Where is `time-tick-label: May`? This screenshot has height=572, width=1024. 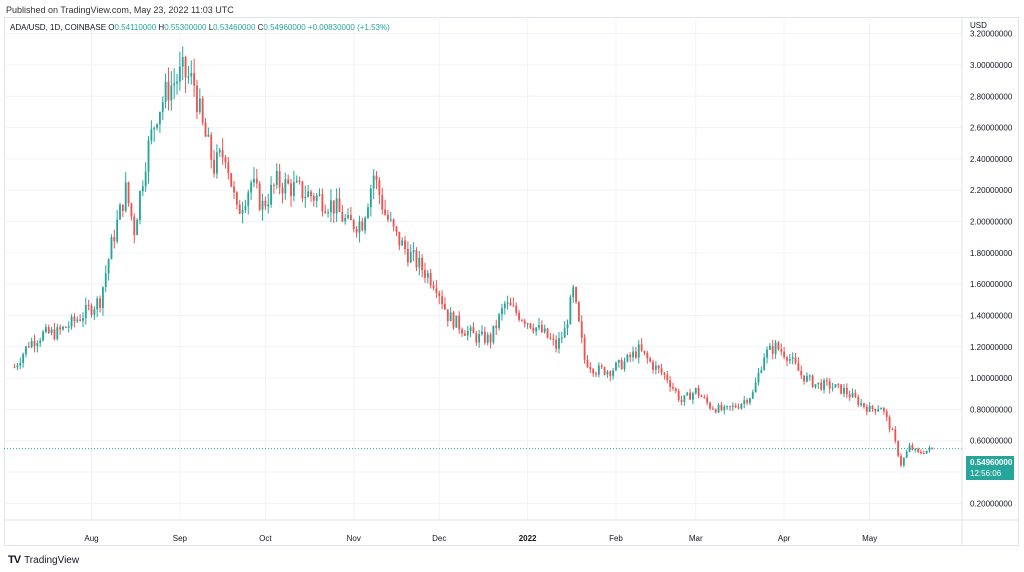 time-tick-label: May is located at coordinates (869, 538).